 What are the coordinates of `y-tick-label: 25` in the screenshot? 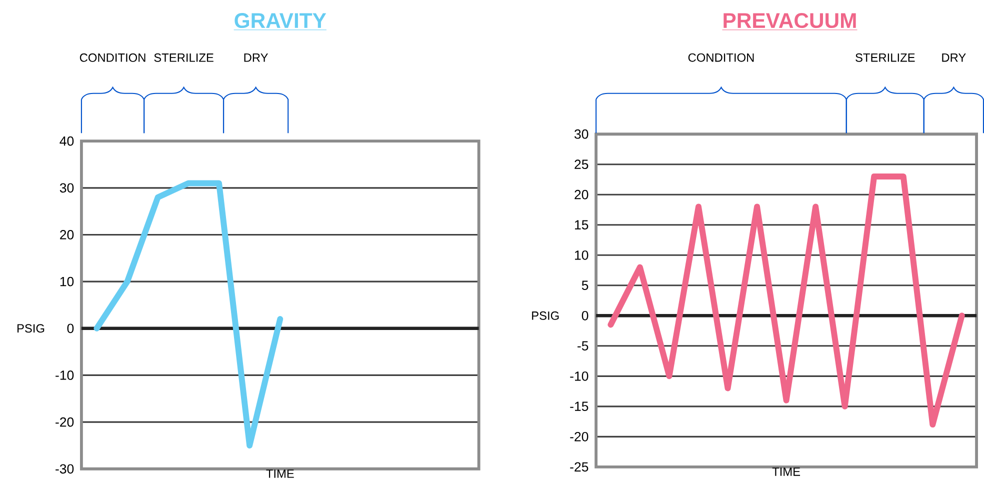 It's located at (581, 165).